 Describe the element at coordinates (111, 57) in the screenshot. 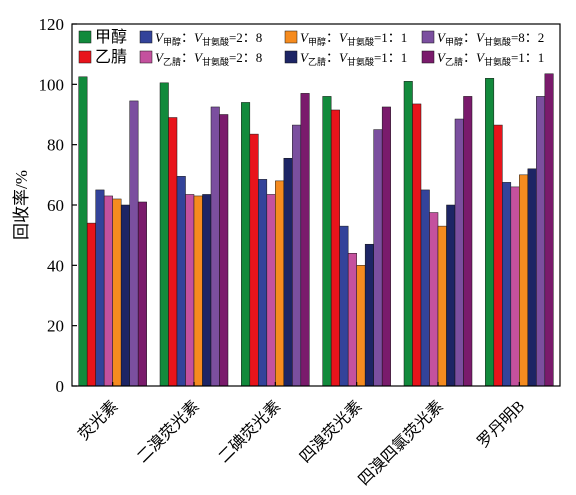

I see `legend-label-1: 乙腈` at that location.